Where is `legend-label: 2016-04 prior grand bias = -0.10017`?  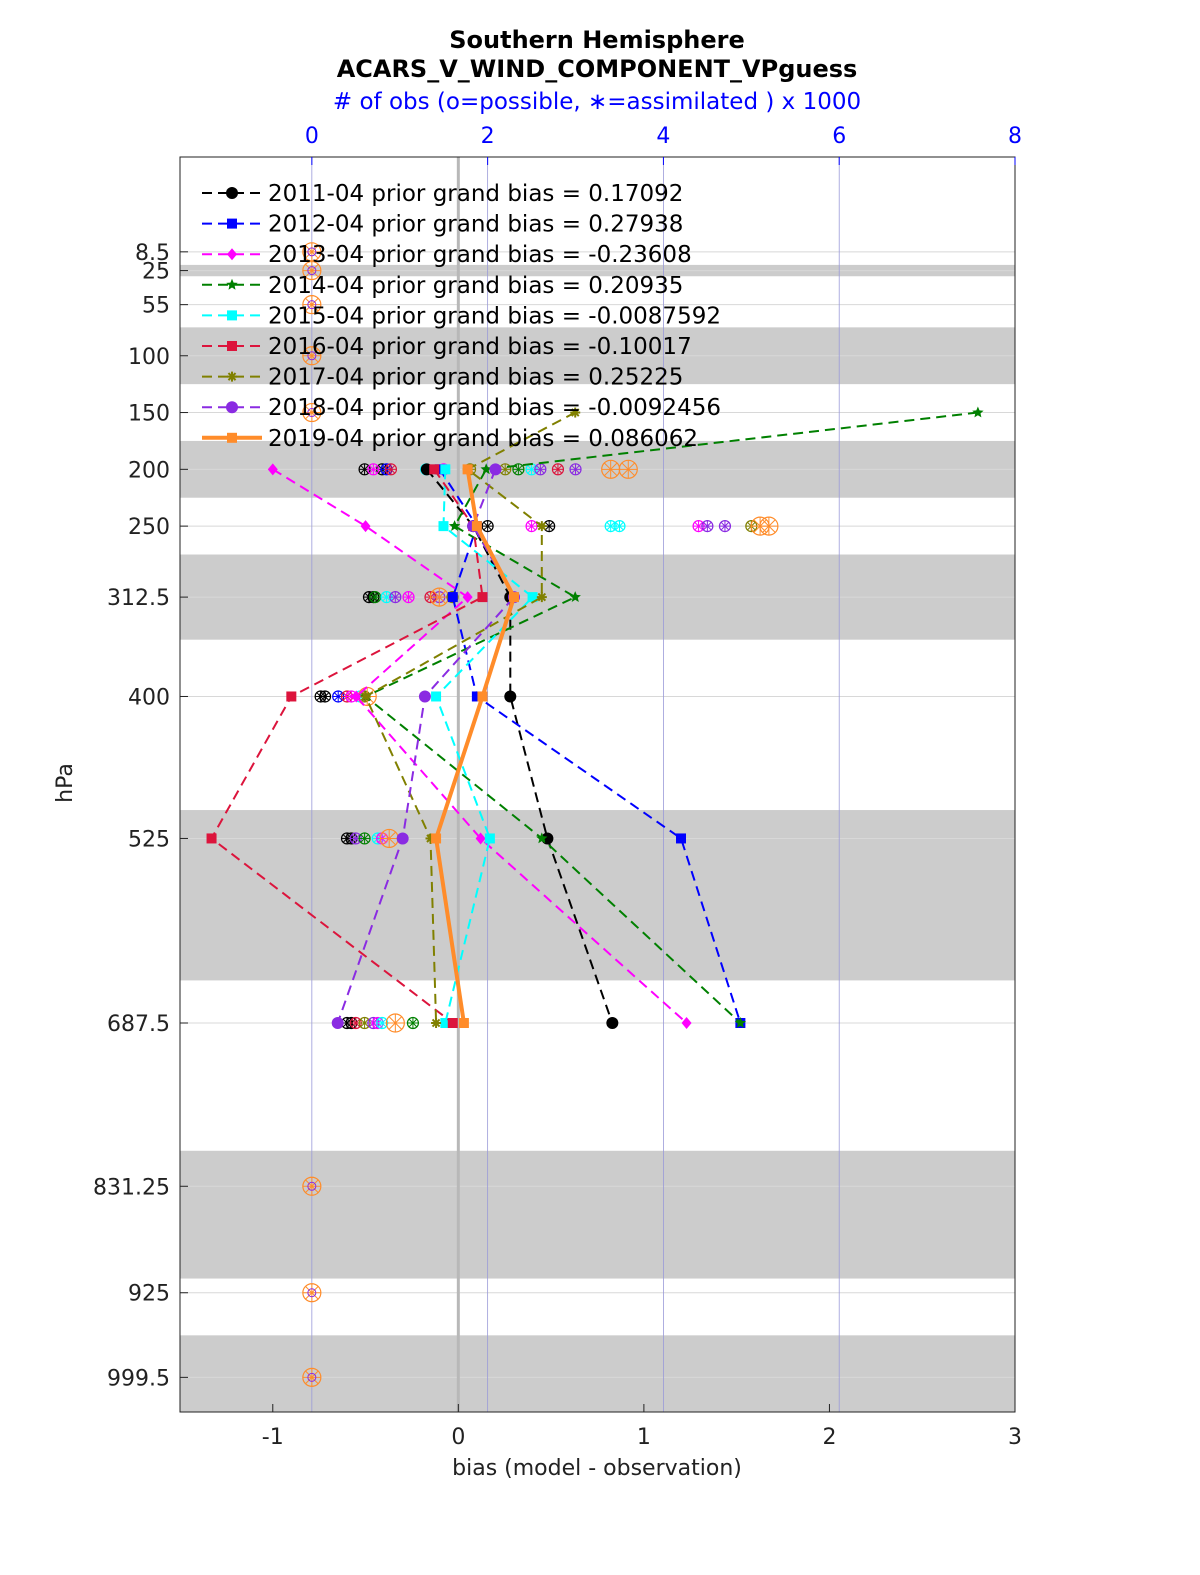 legend-label: 2016-04 prior grand bias = -0.10017 is located at coordinates (480, 347).